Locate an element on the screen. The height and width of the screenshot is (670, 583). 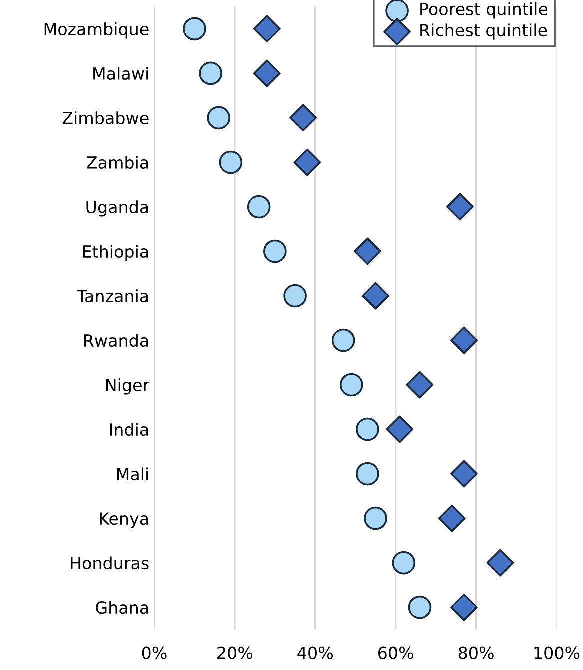
y-tick-label: Niger is located at coordinates (128, 386).